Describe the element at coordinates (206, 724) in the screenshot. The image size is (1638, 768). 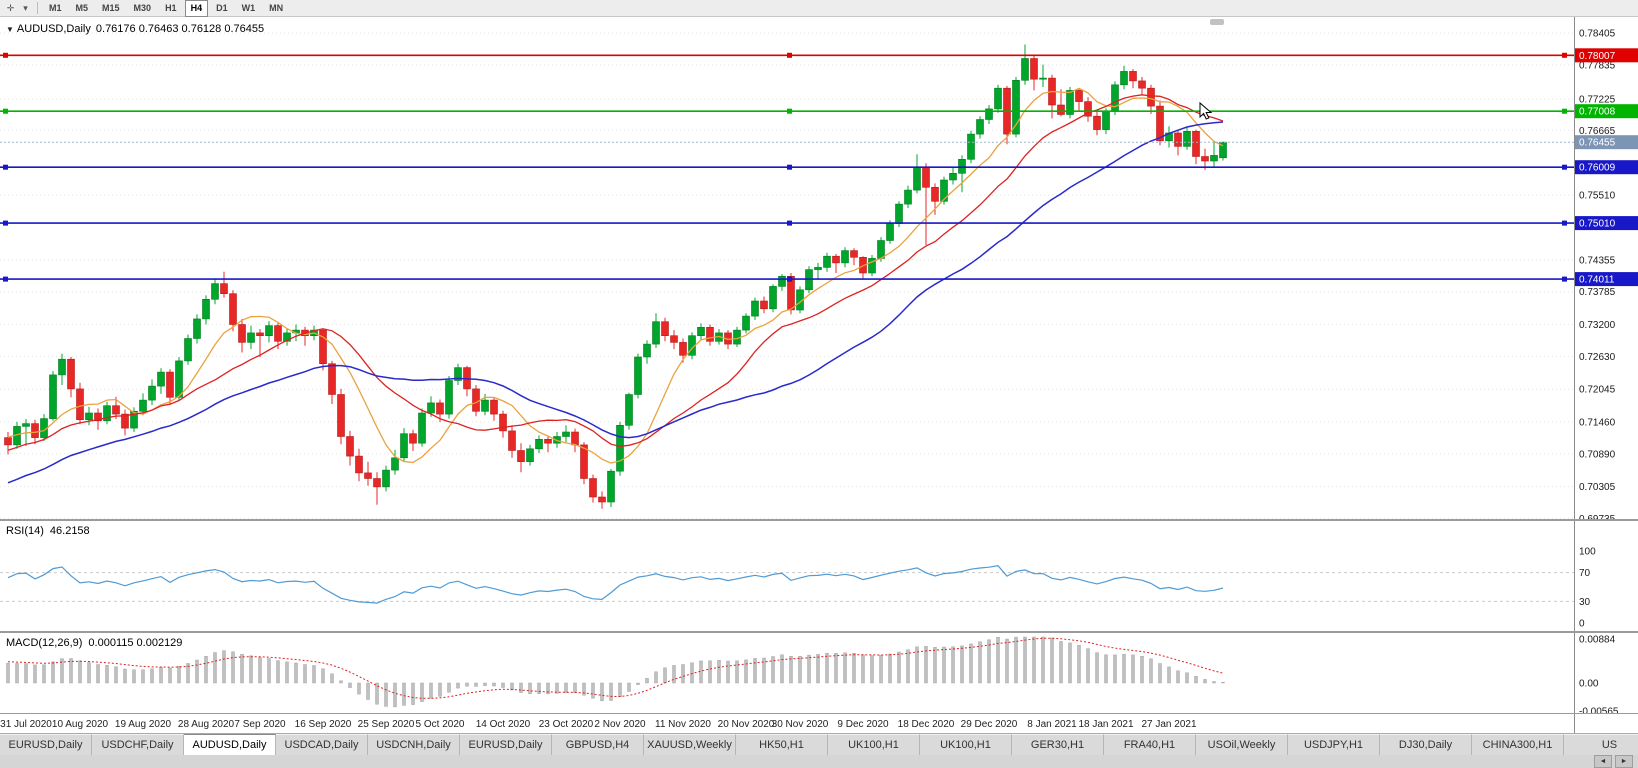
I see `x-axis-label: 28 Aug 2020` at that location.